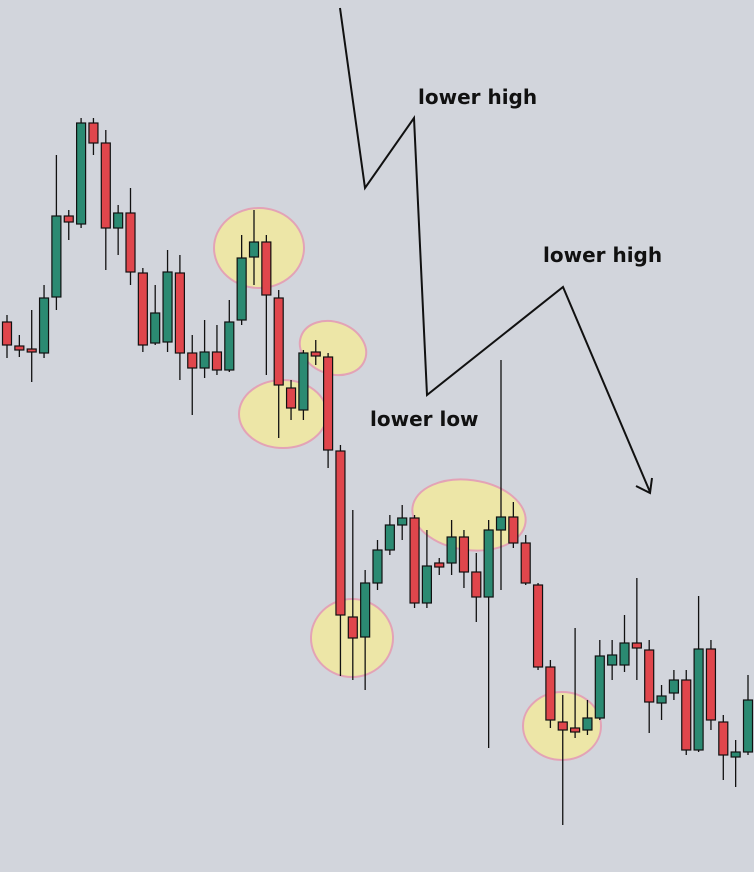  What do you see at coordinates (644, 486) in the screenshot?
I see `arrow-head` at bounding box center [644, 486].